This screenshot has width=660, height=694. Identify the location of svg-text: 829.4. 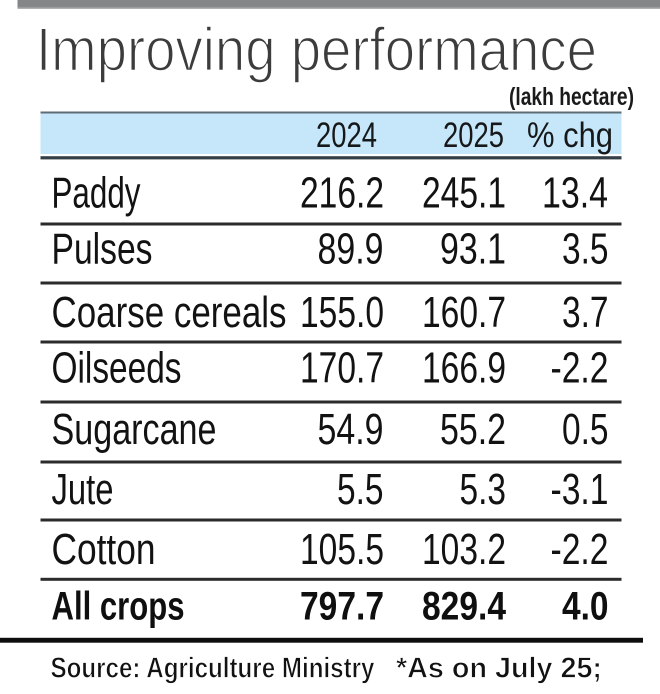
(464, 607).